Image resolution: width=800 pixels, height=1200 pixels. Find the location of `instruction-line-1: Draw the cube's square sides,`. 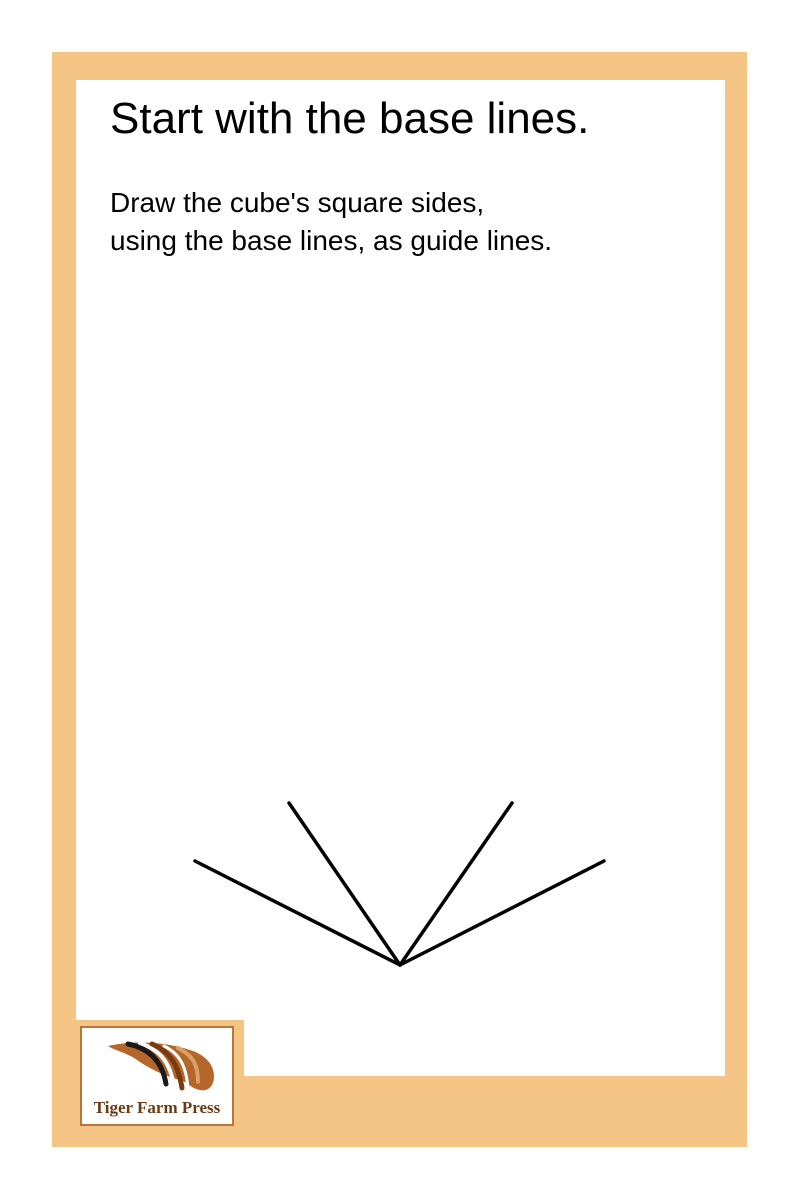

instruction-line-1: Draw the cube's square sides, is located at coordinates (297, 202).